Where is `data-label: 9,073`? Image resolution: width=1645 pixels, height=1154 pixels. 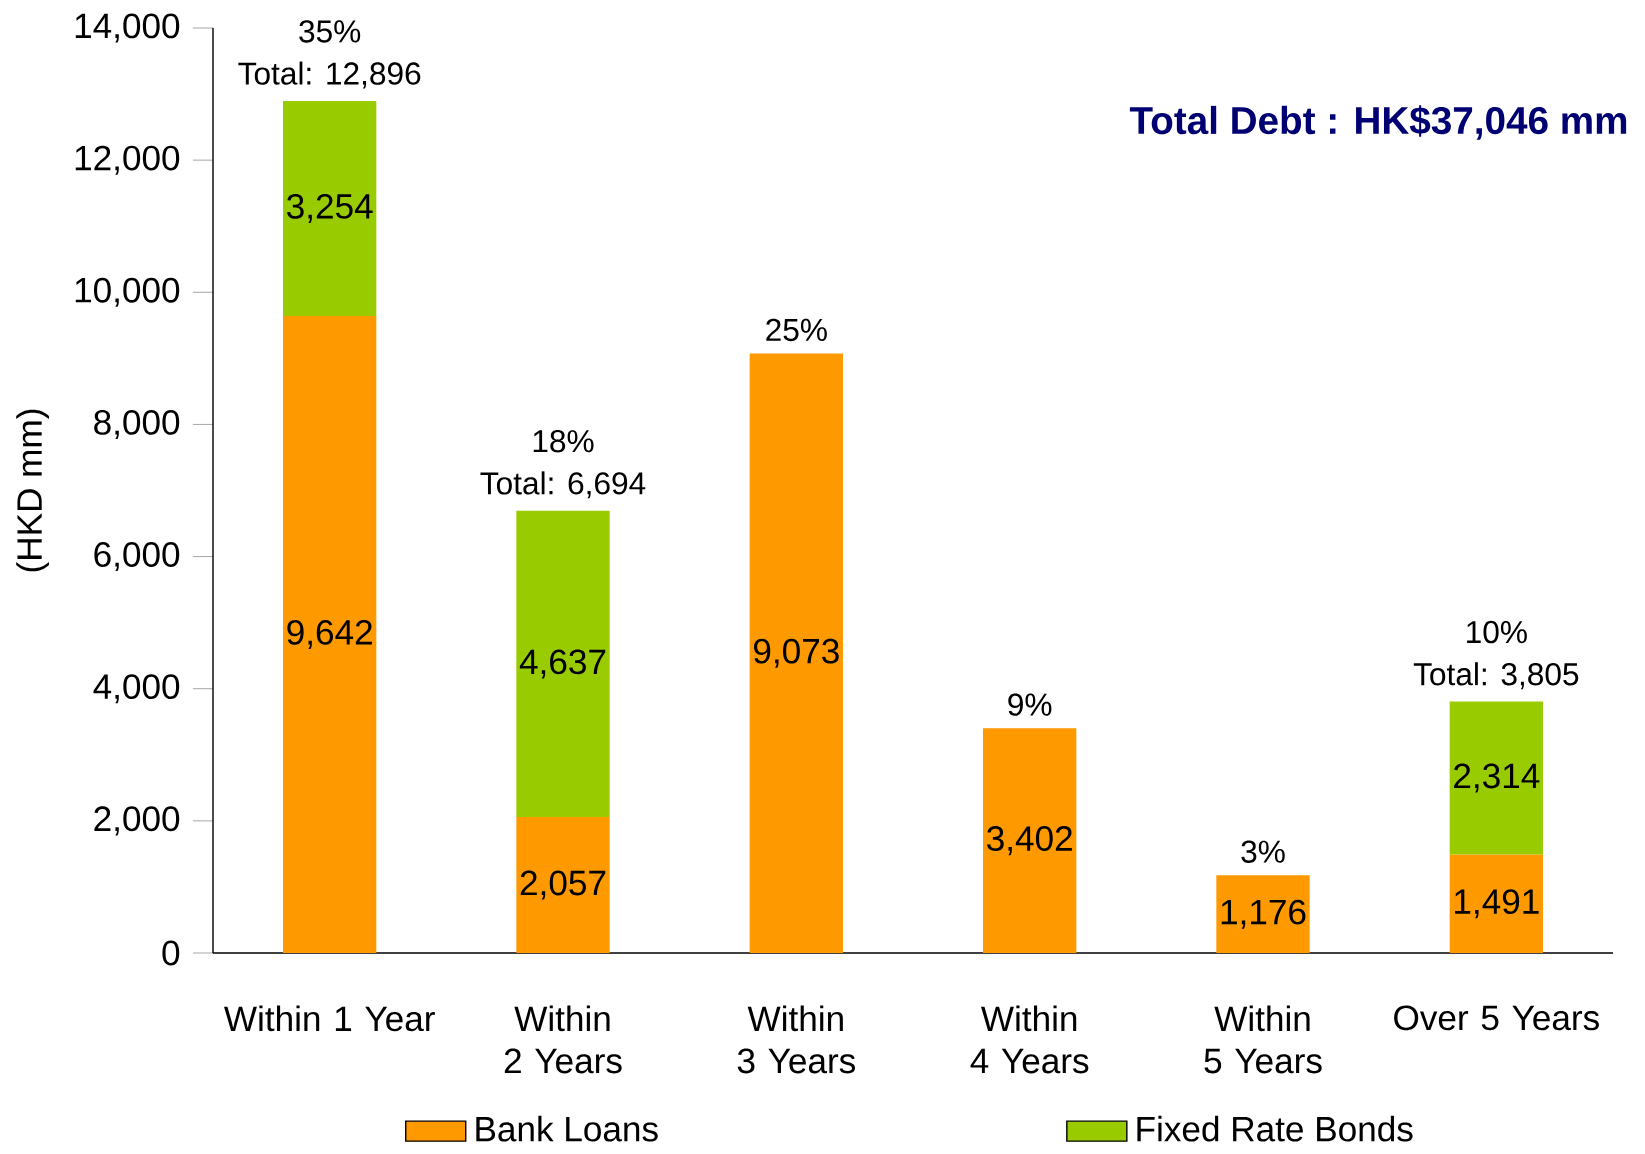 data-label: 9,073 is located at coordinates (796, 653).